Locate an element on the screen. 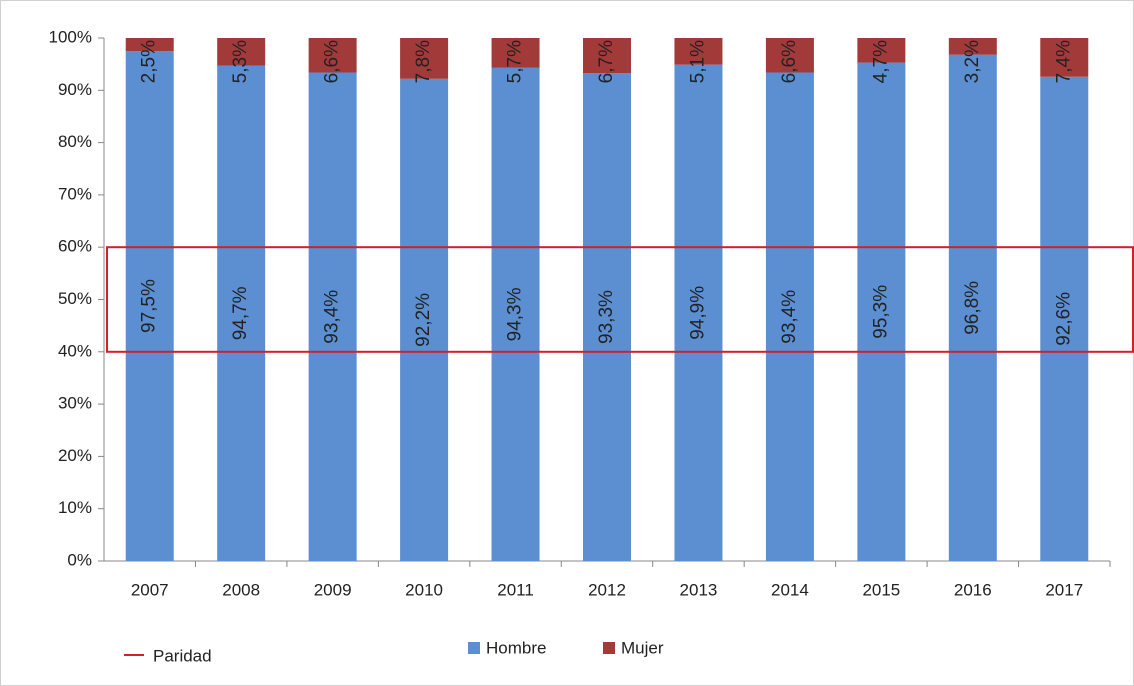 The width and height of the screenshot is (1134, 686). y-tick-label: 60% is located at coordinates (75, 246).